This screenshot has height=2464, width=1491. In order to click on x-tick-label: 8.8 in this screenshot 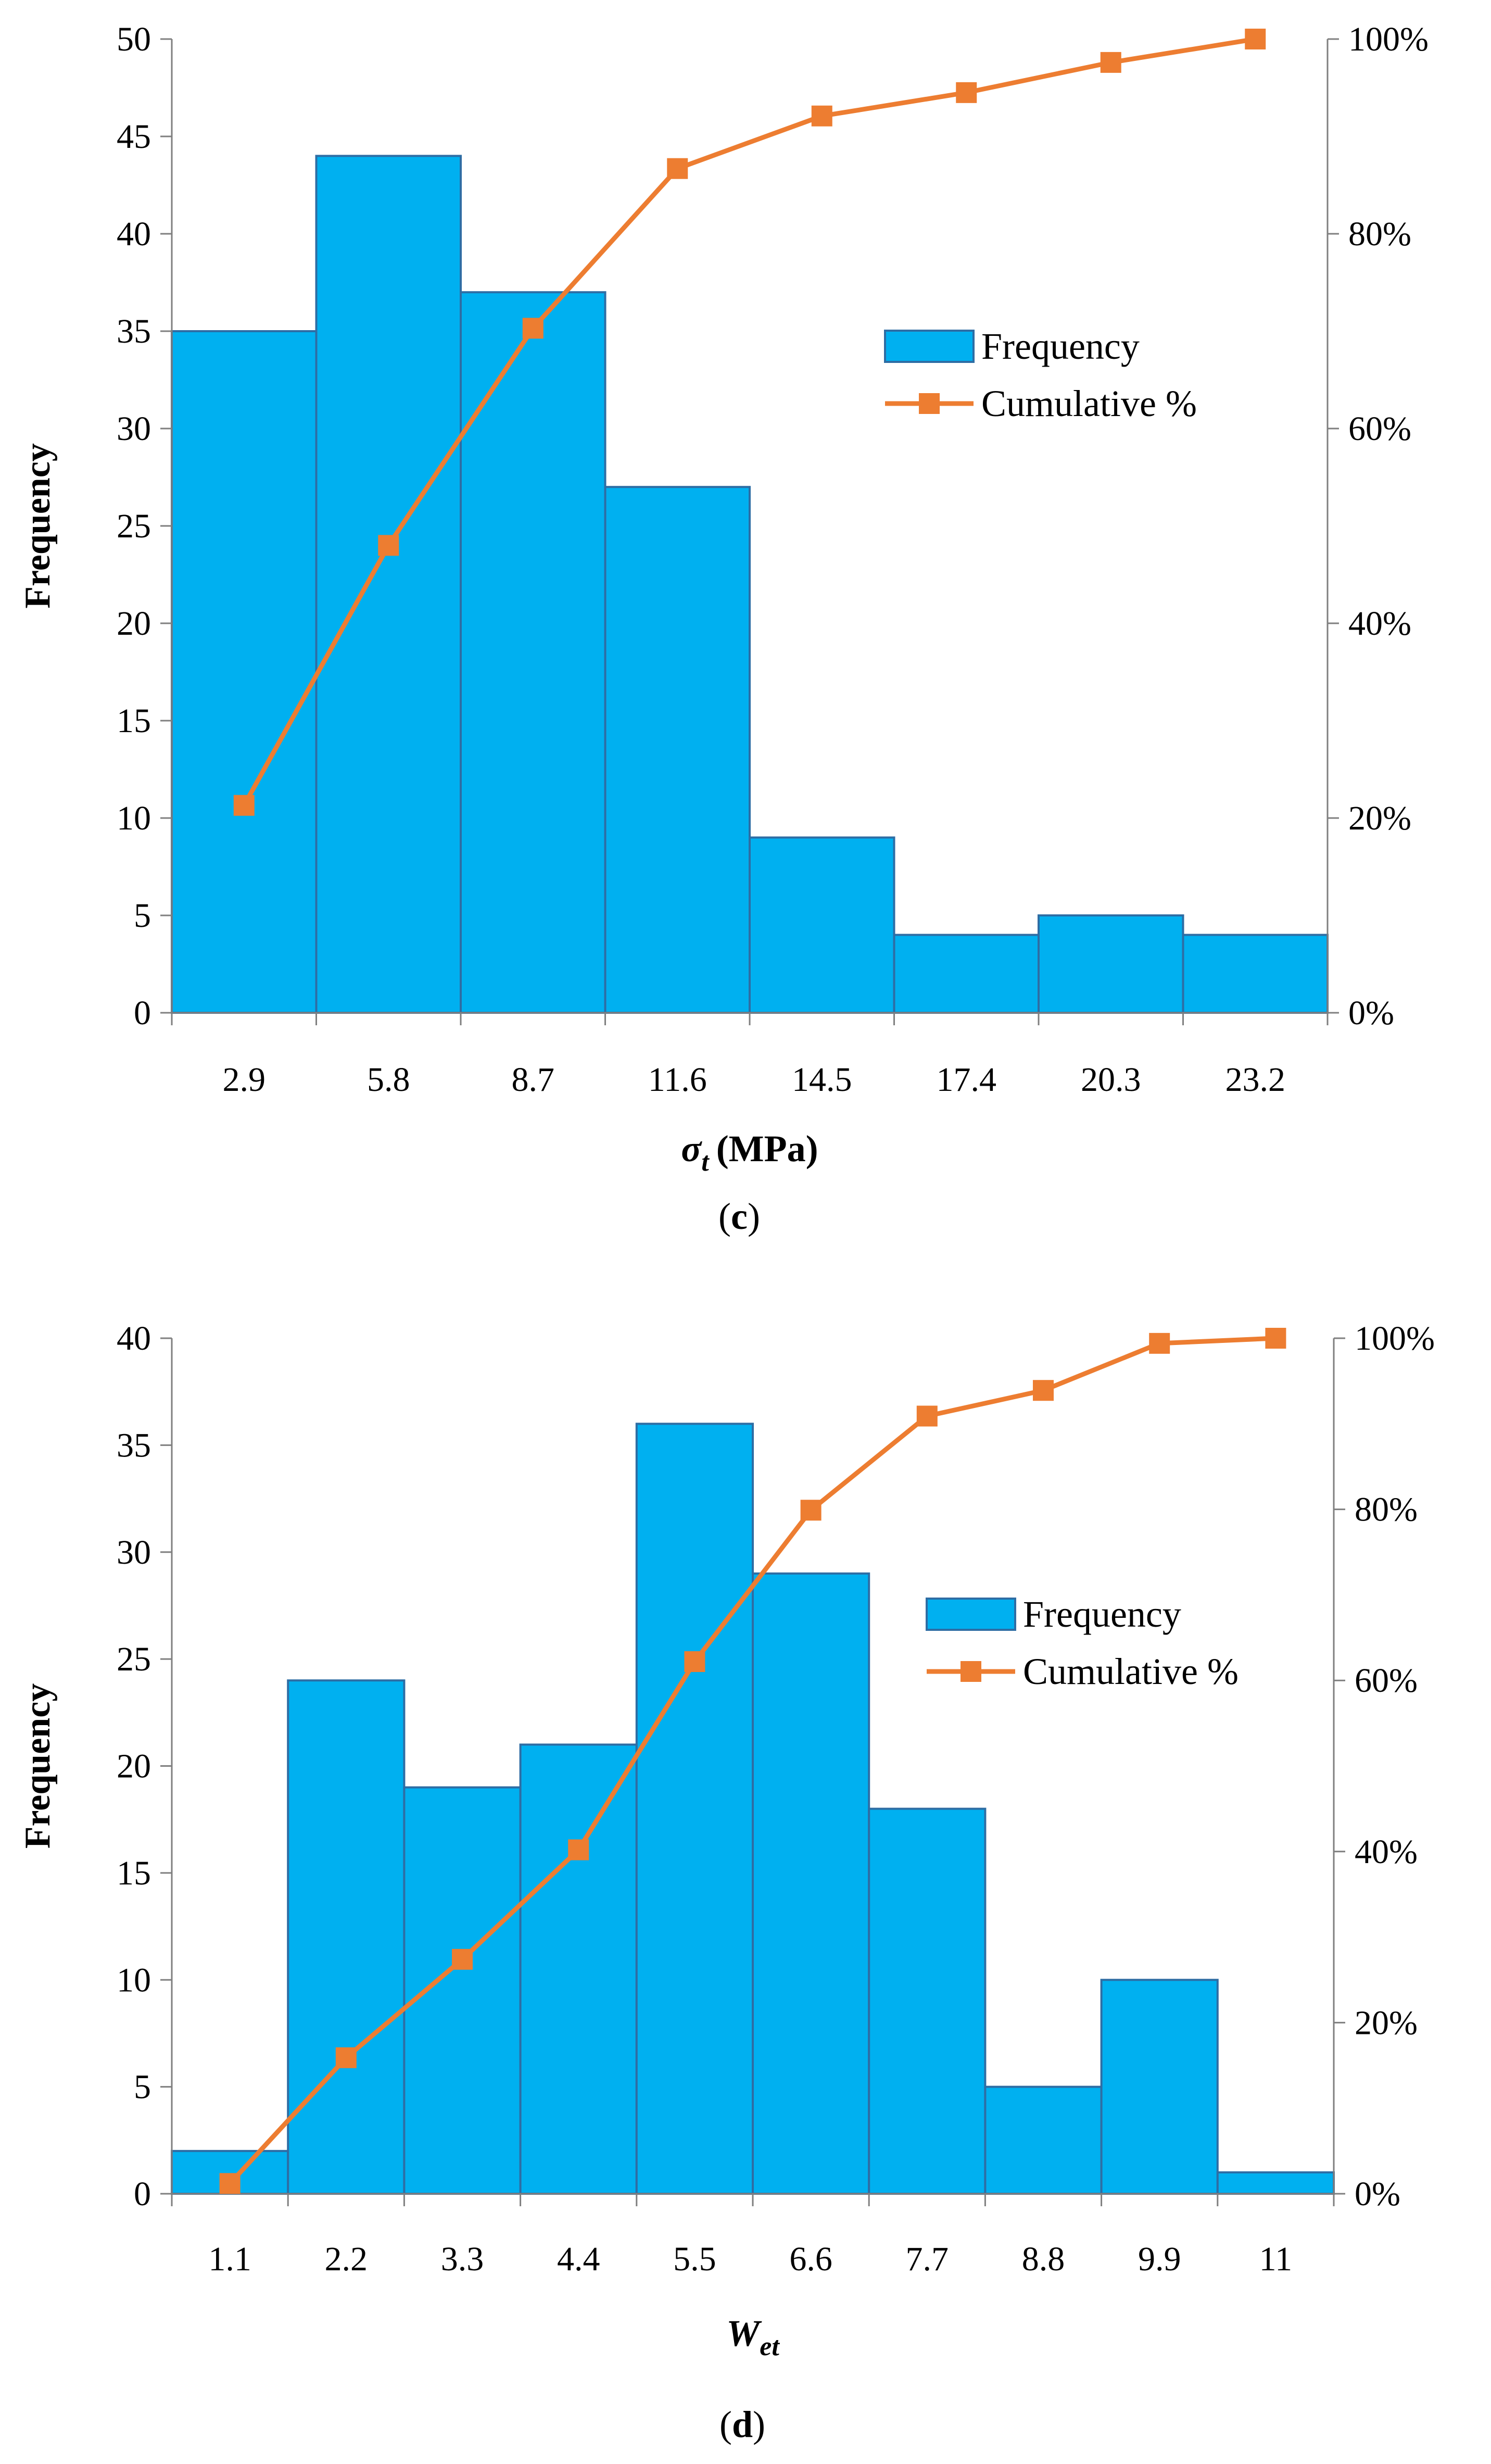, I will do `click(1043, 2259)`.